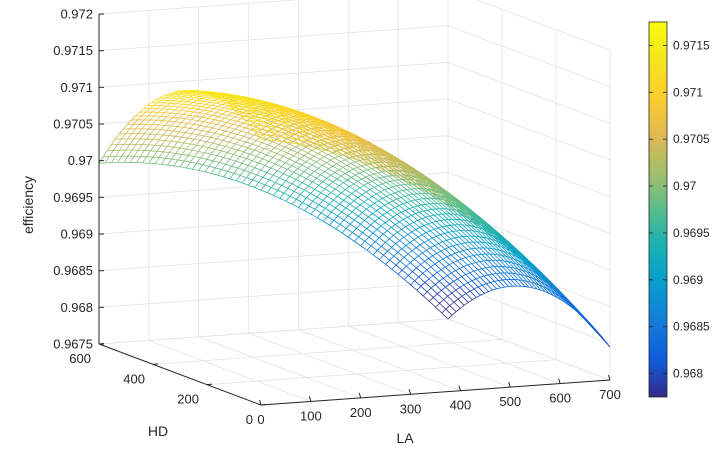  Describe the element at coordinates (435, 392) in the screenshot. I see `x-axis-line` at that location.